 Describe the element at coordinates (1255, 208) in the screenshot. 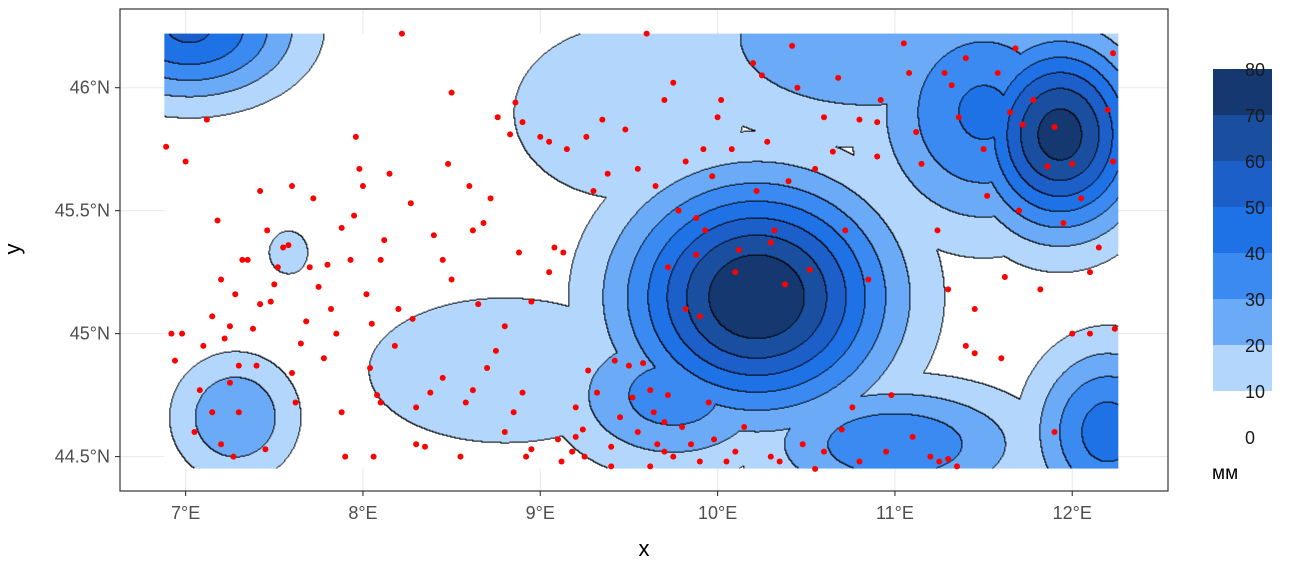

I see `legend-label: 50` at that location.